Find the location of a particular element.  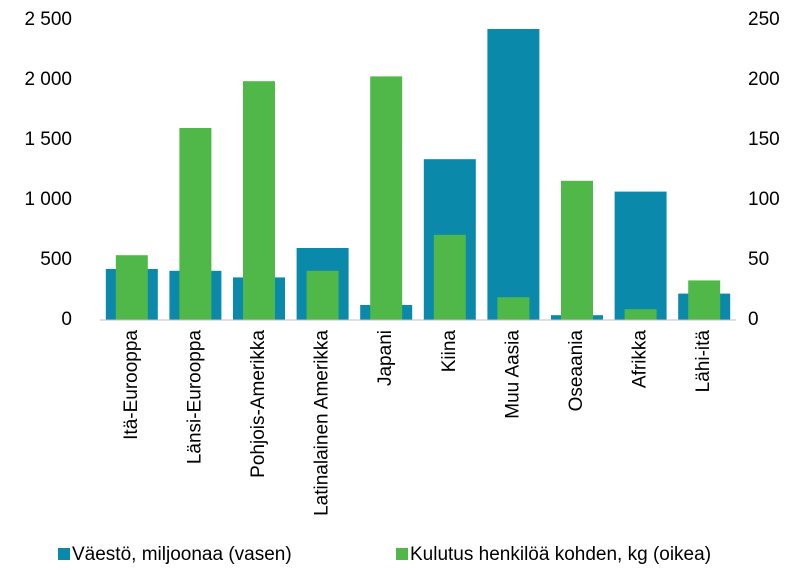

y2-tick-label: 150 is located at coordinates (764, 139).